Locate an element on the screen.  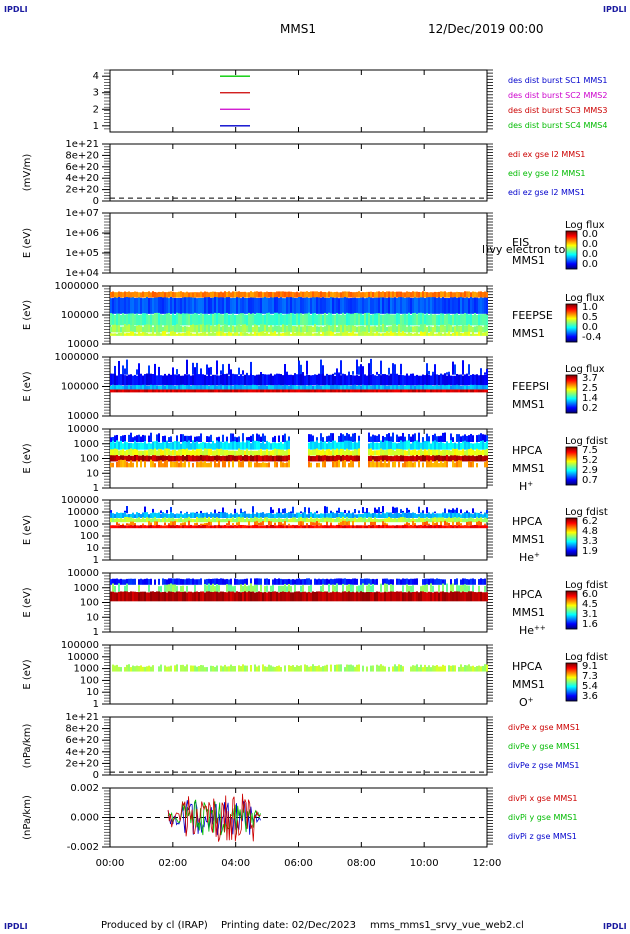
ytick-label-hpca_hepp-4: 1 is located at coordinates (96, 632).